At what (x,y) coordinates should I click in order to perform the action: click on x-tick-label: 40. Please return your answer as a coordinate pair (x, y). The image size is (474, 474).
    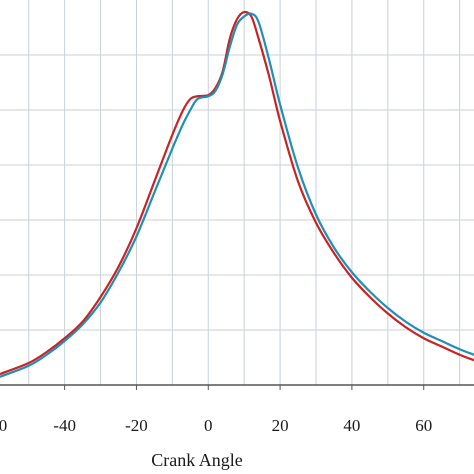
    Looking at the image, I should click on (351, 425).